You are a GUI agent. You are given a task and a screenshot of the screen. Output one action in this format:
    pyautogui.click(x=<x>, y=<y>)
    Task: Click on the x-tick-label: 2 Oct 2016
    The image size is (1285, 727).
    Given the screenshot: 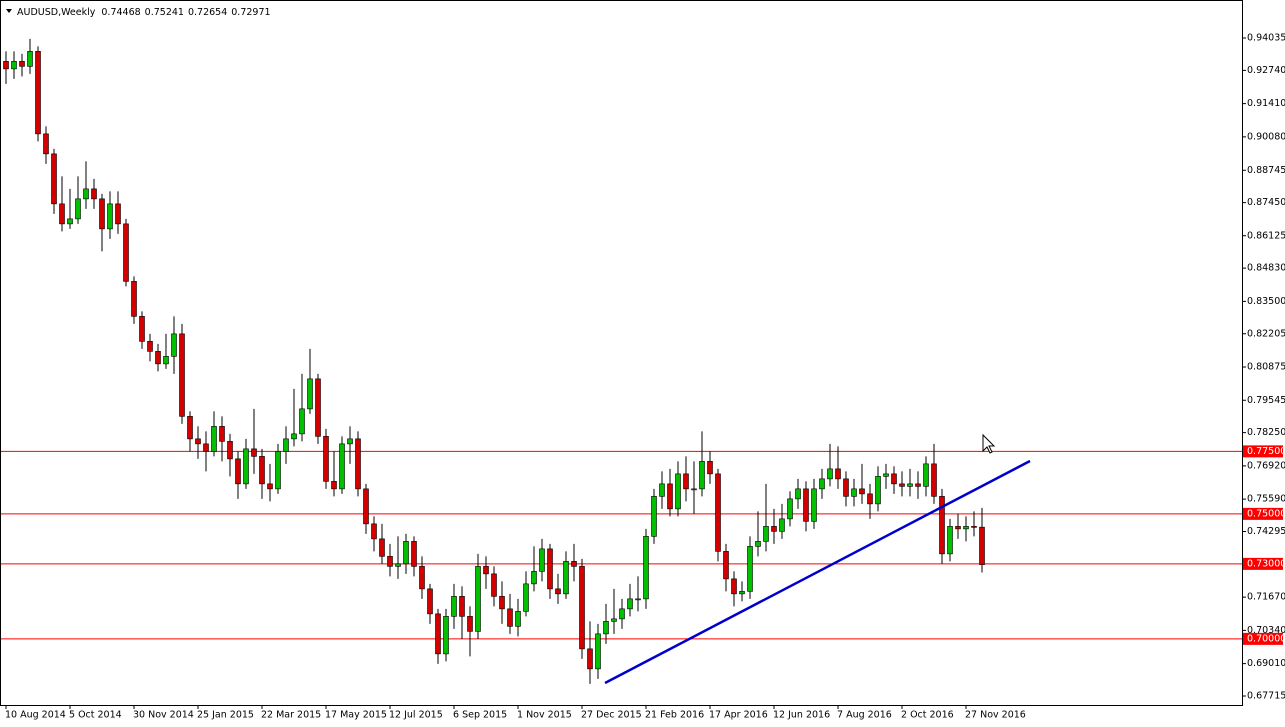 What is the action you would take?
    pyautogui.click(x=927, y=715)
    